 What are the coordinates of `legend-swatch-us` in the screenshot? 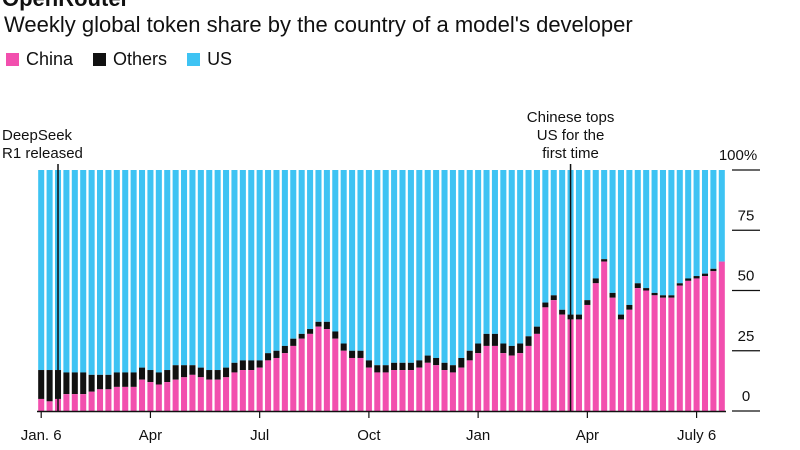 It's located at (194, 59).